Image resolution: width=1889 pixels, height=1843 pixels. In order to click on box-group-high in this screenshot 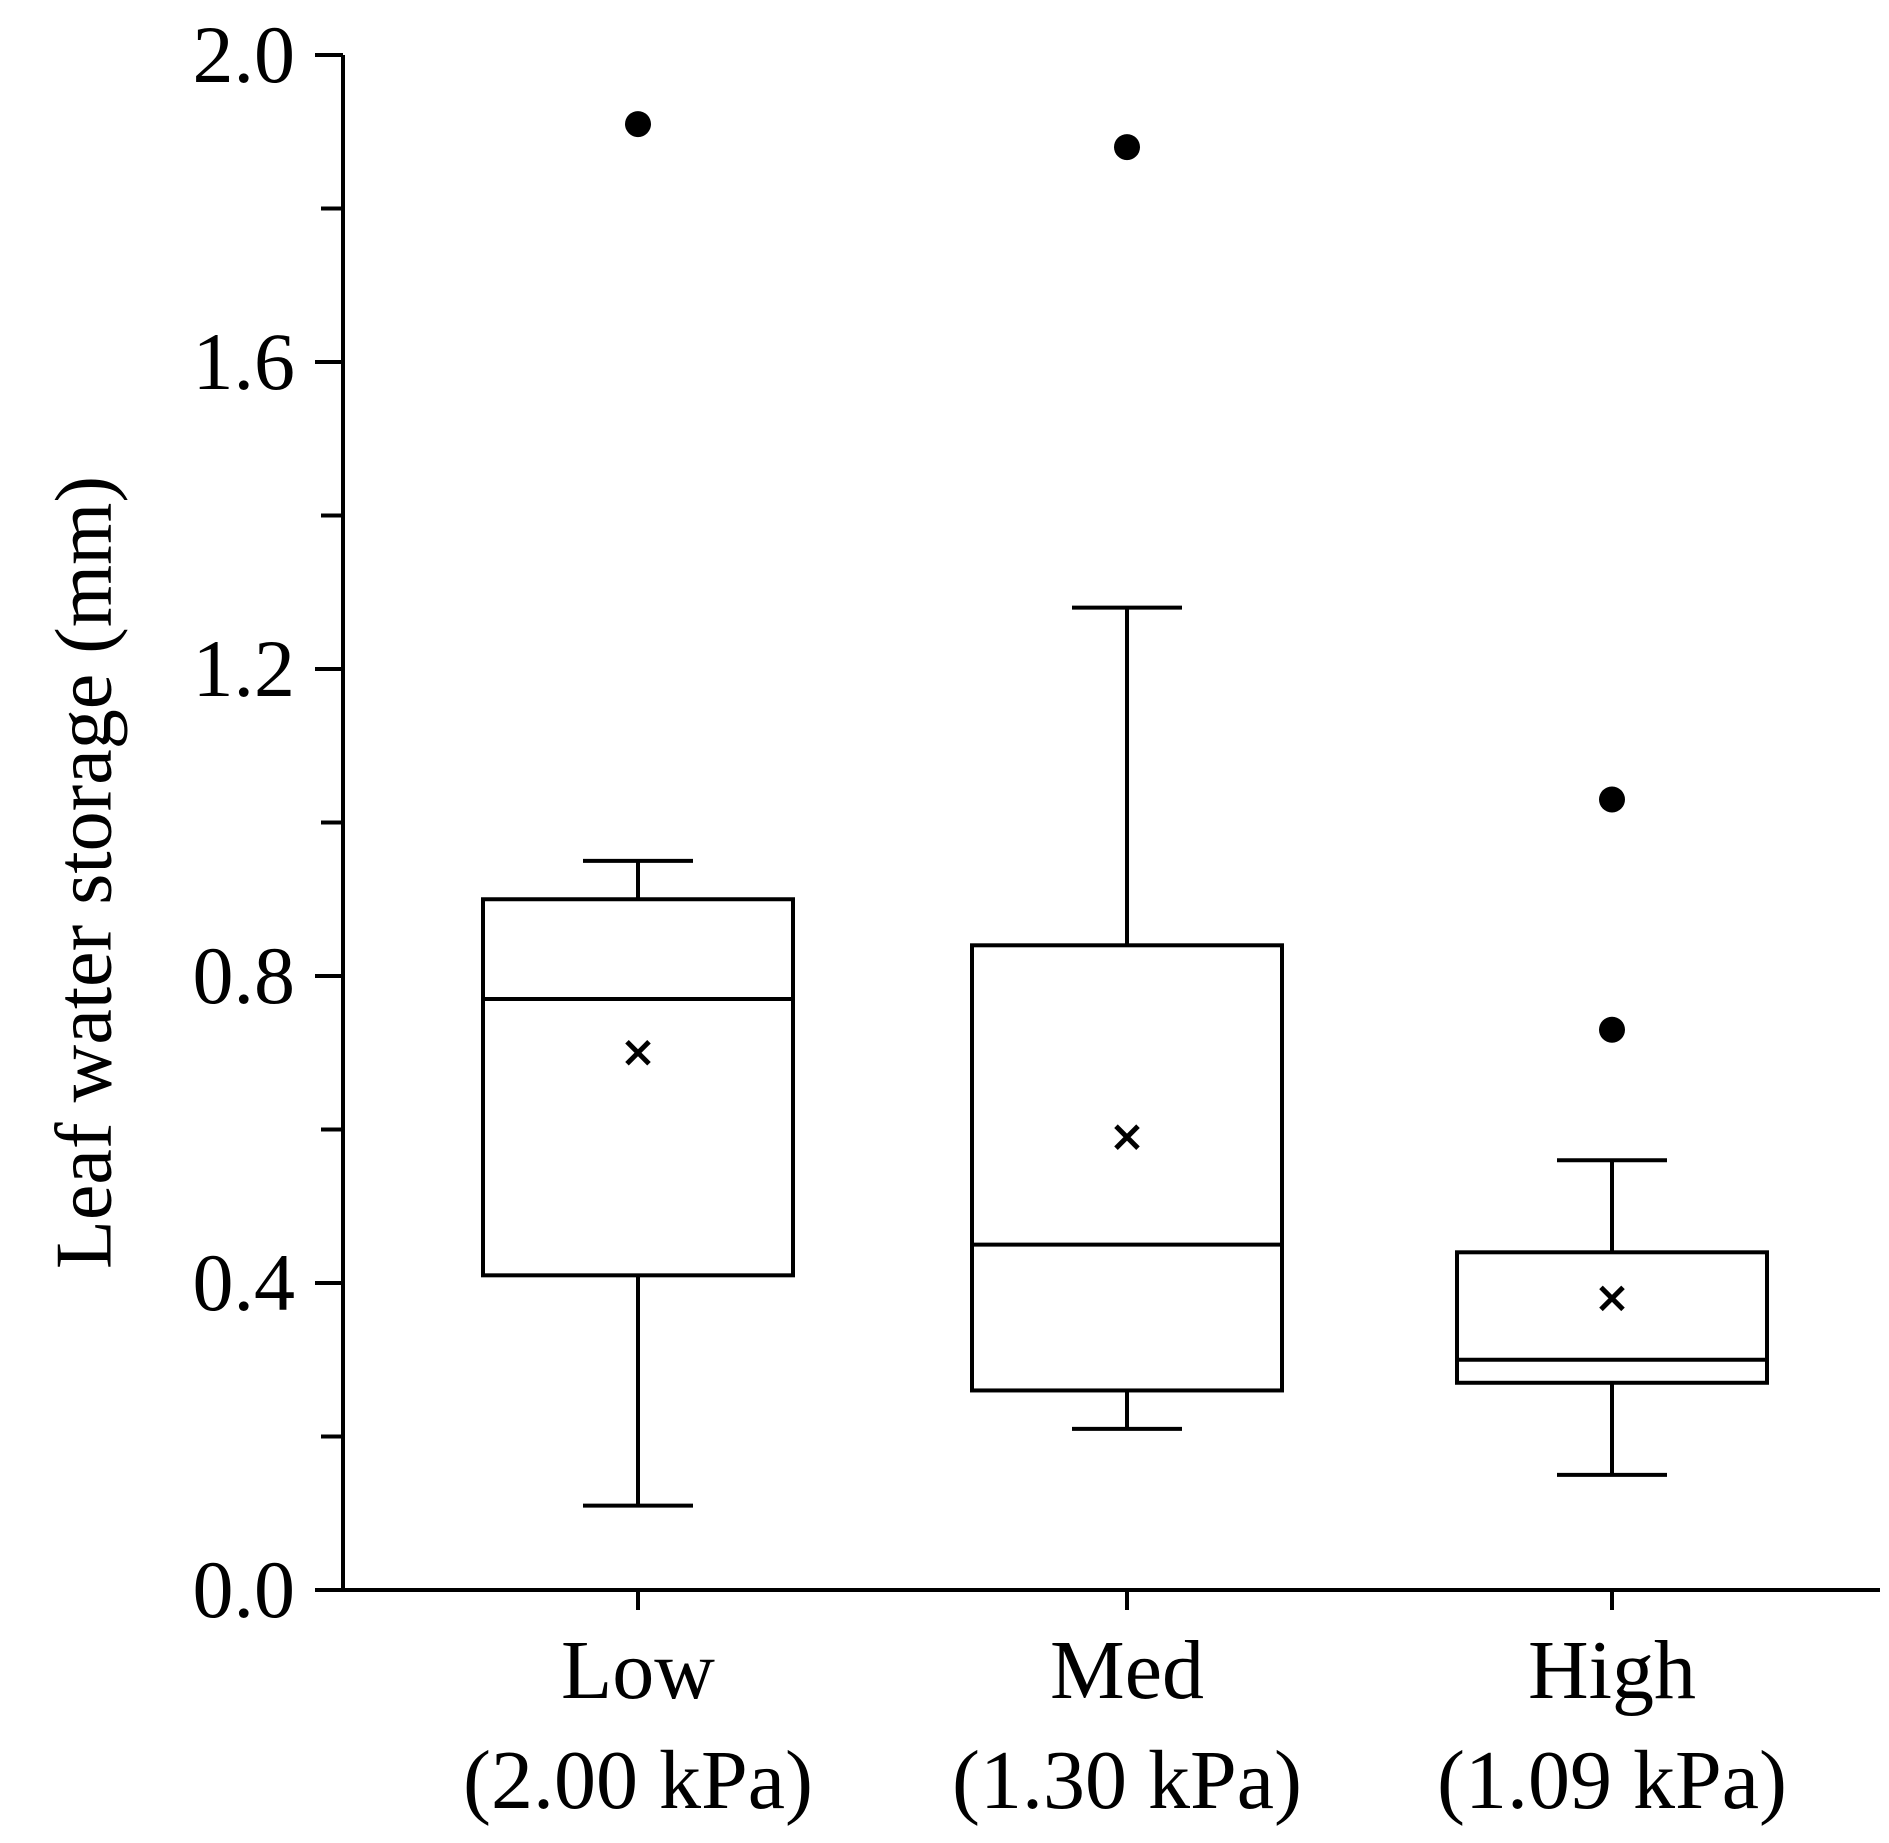, I will do `click(1612, 1131)`.